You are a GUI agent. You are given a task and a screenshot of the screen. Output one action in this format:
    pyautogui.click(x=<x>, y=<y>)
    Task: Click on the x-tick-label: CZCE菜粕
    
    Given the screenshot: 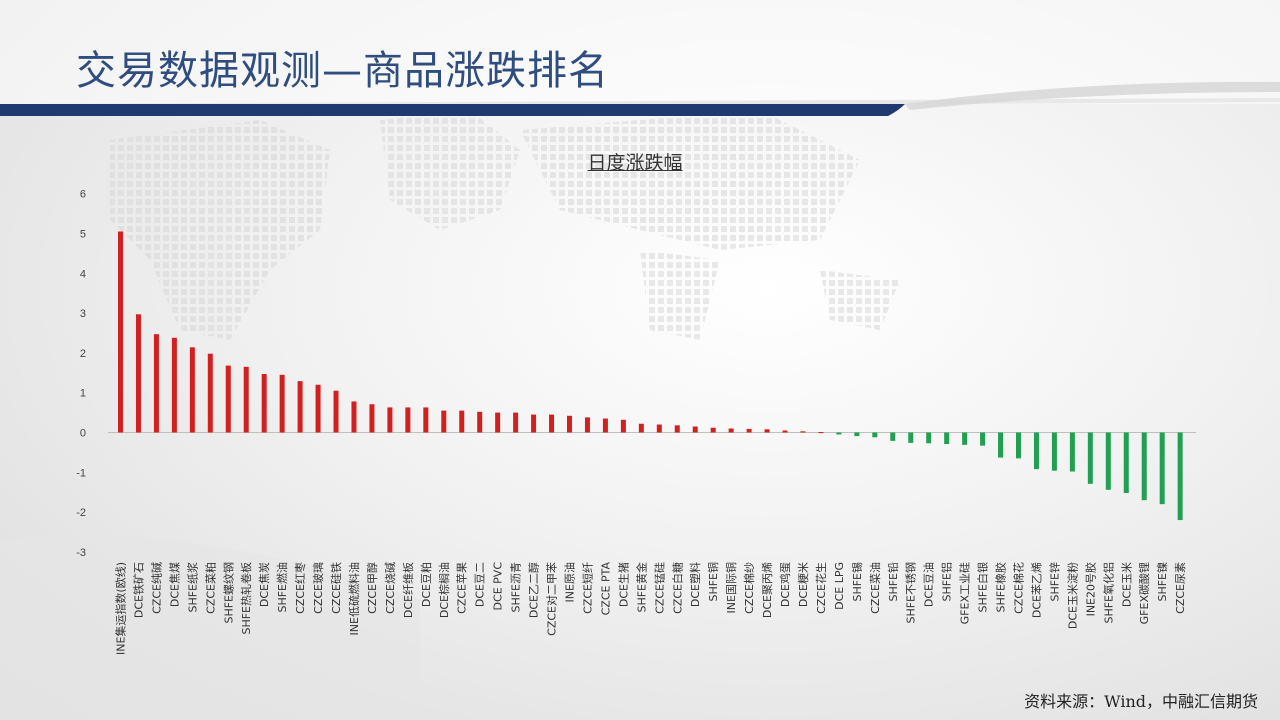 What is the action you would take?
    pyautogui.click(x=210, y=588)
    